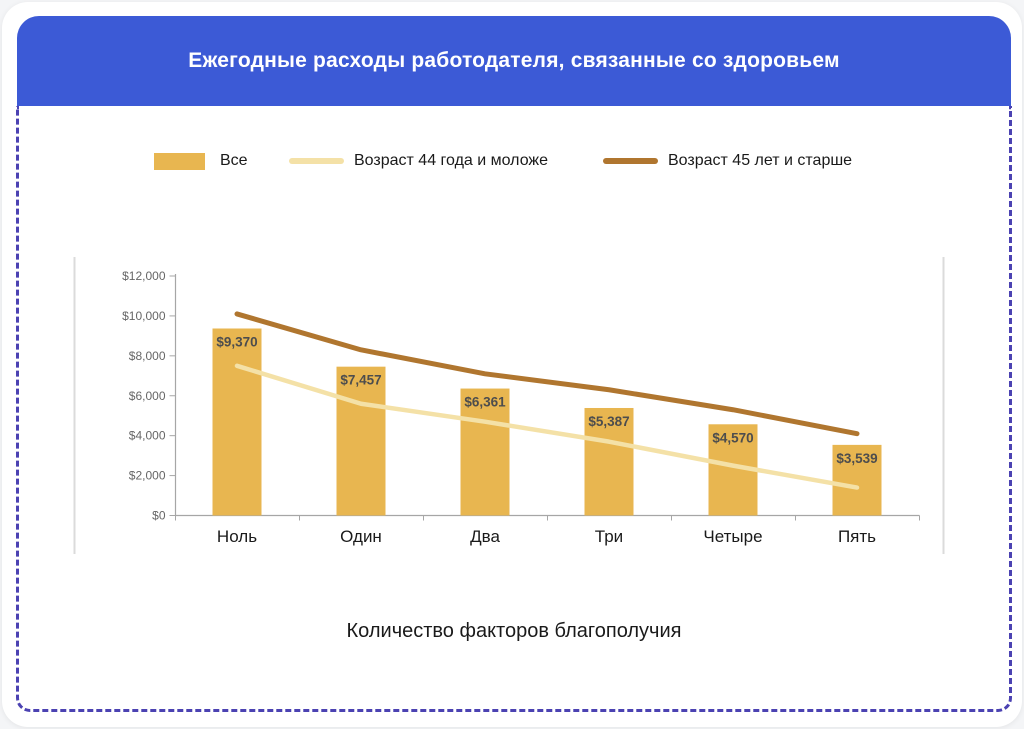 The height and width of the screenshot is (729, 1024). I want to click on legend-item-all: Все, so click(201, 161).